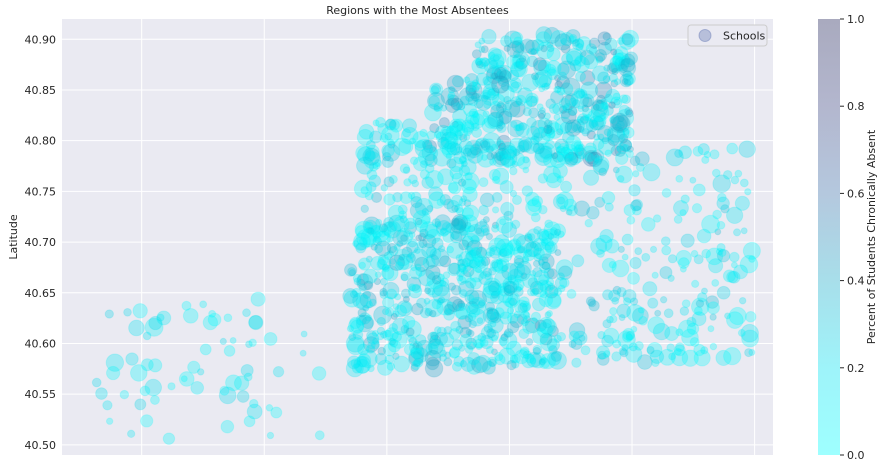  Describe the element at coordinates (41, 191) in the screenshot. I see `y-tick-label: 40.75` at that location.